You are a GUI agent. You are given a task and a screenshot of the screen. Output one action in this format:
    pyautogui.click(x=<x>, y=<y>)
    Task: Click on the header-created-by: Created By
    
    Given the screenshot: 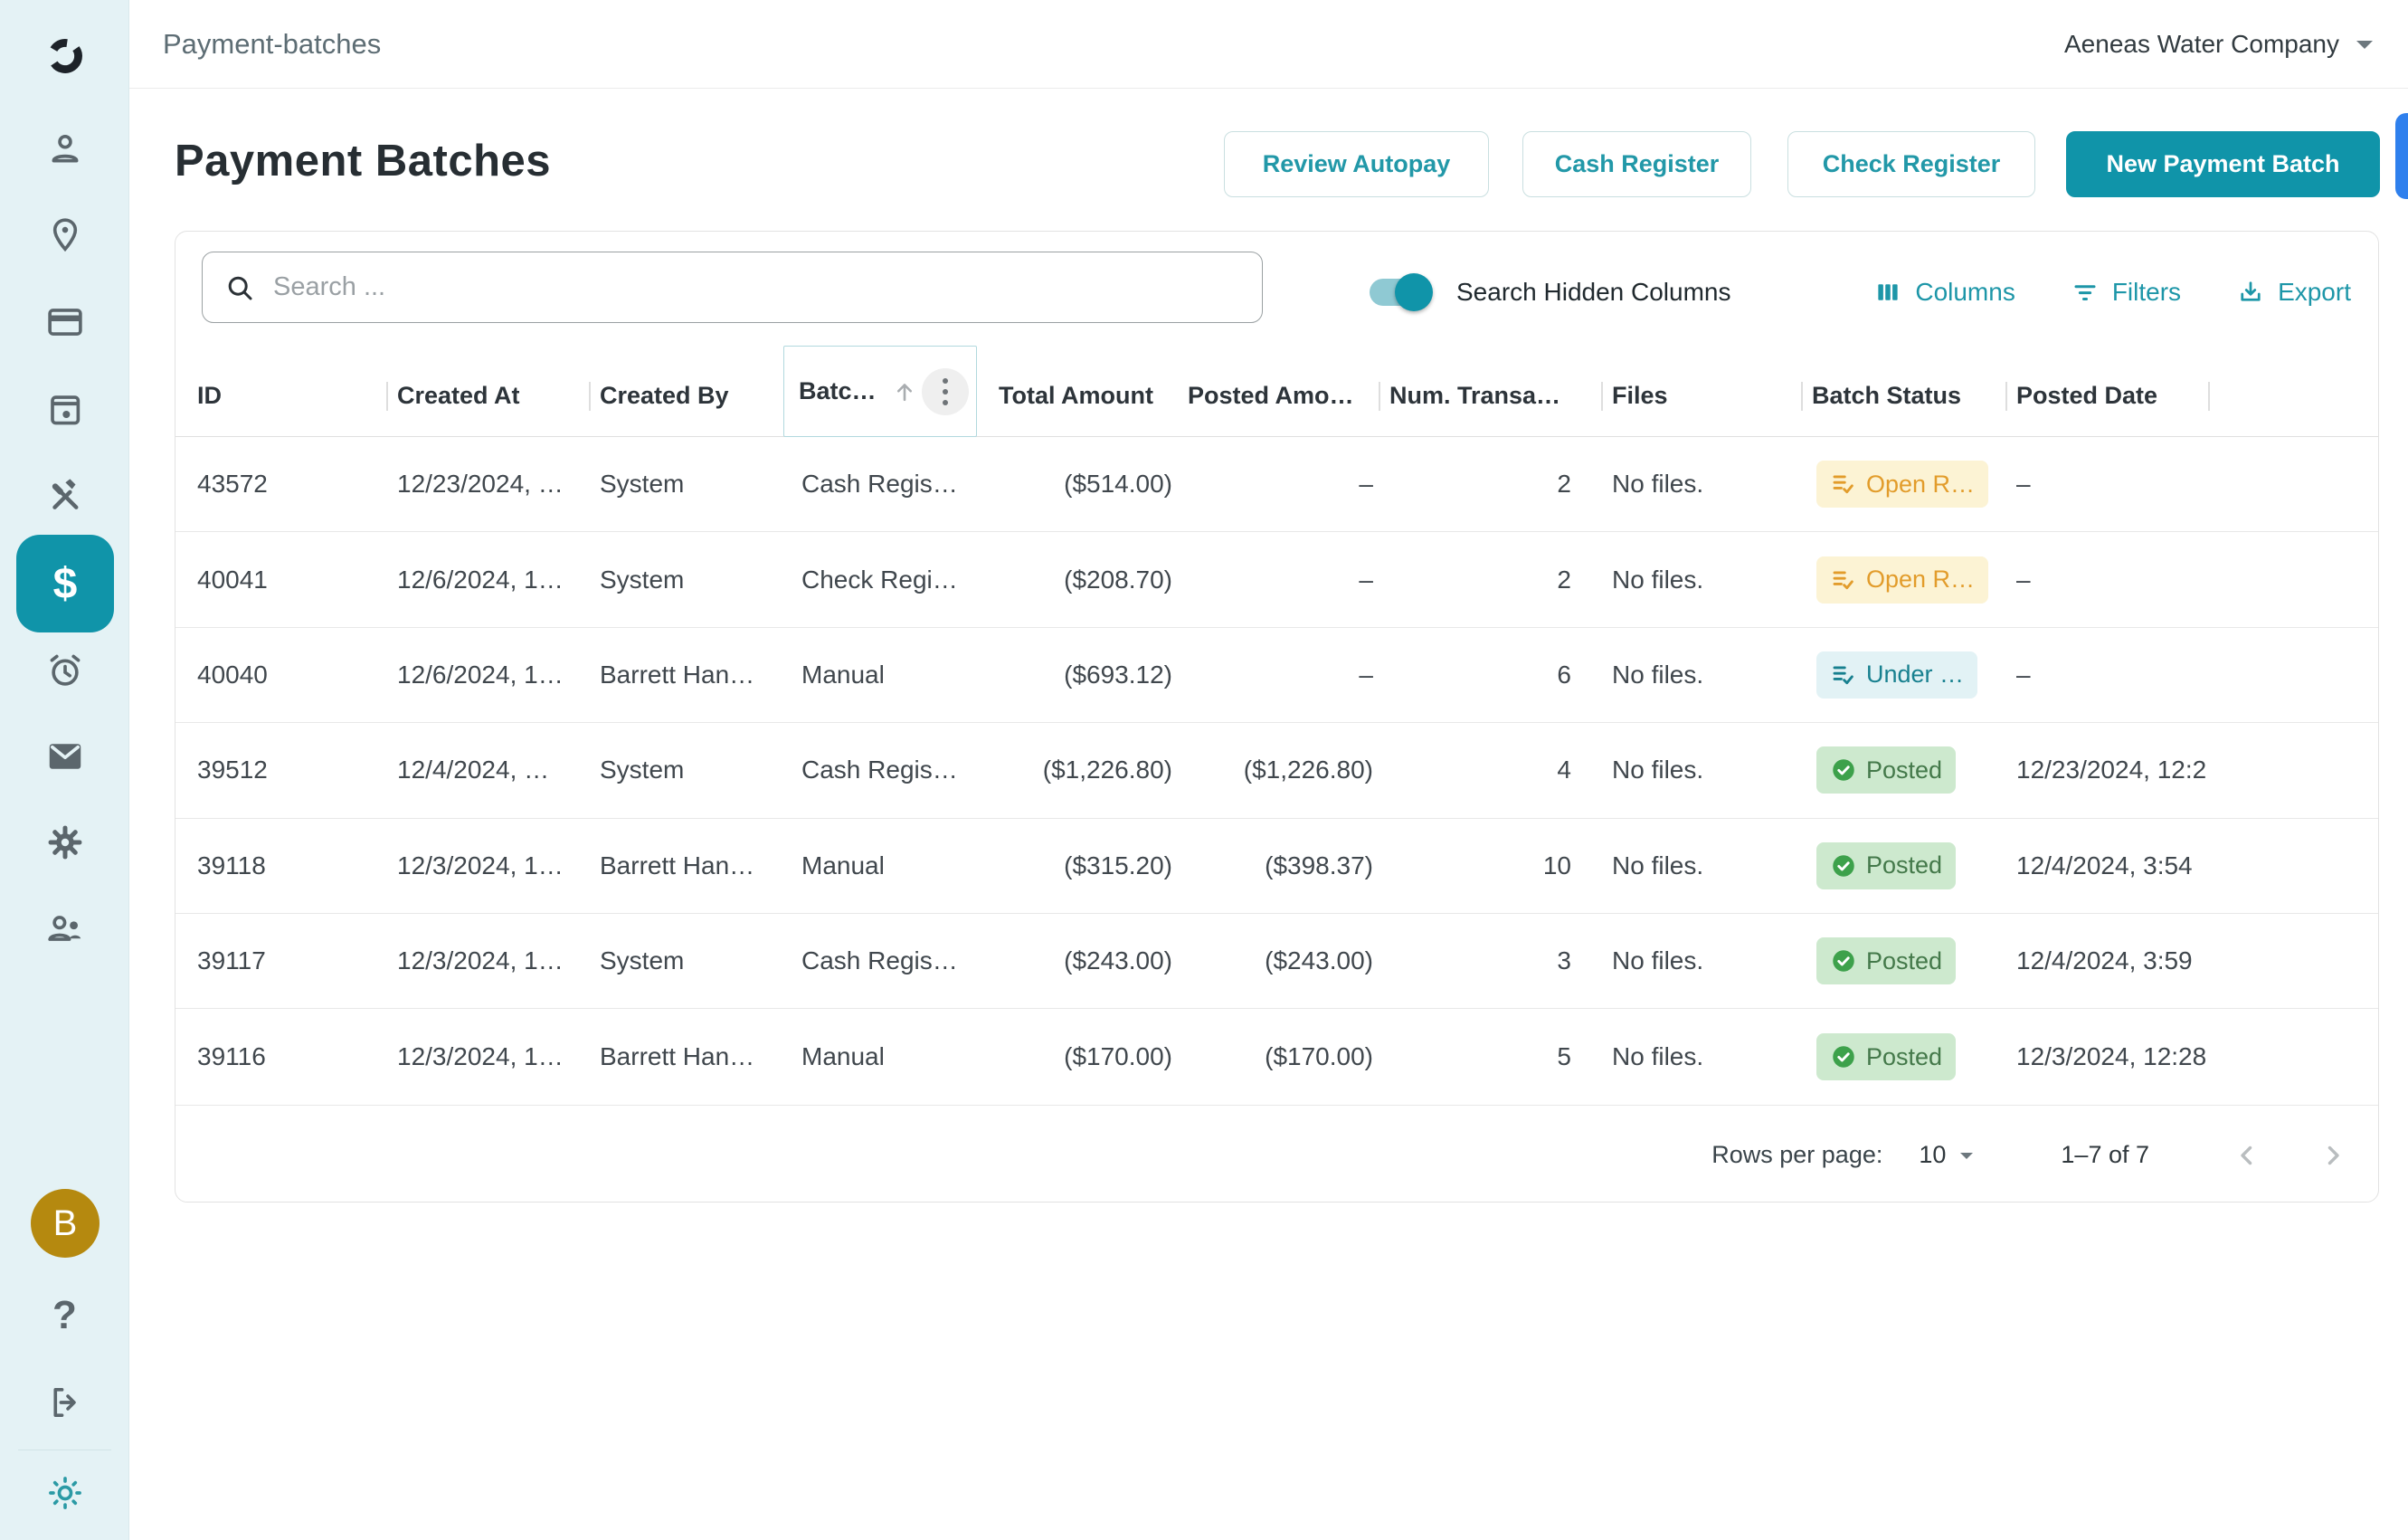 What is the action you would take?
    pyautogui.click(x=664, y=396)
    